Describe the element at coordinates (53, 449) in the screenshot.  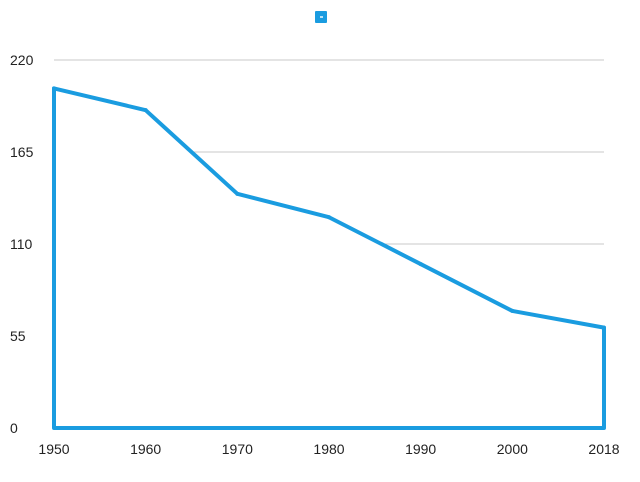
I see `x-tick-label: 1950` at that location.